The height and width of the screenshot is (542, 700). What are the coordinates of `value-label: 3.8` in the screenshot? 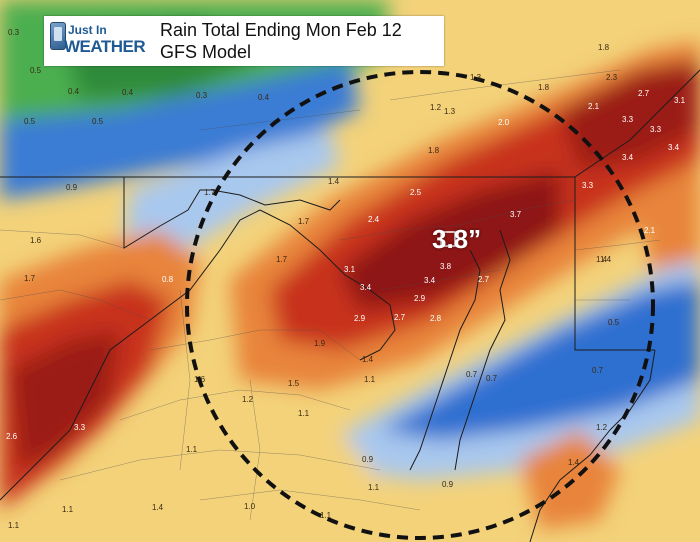 It's located at (446, 266).